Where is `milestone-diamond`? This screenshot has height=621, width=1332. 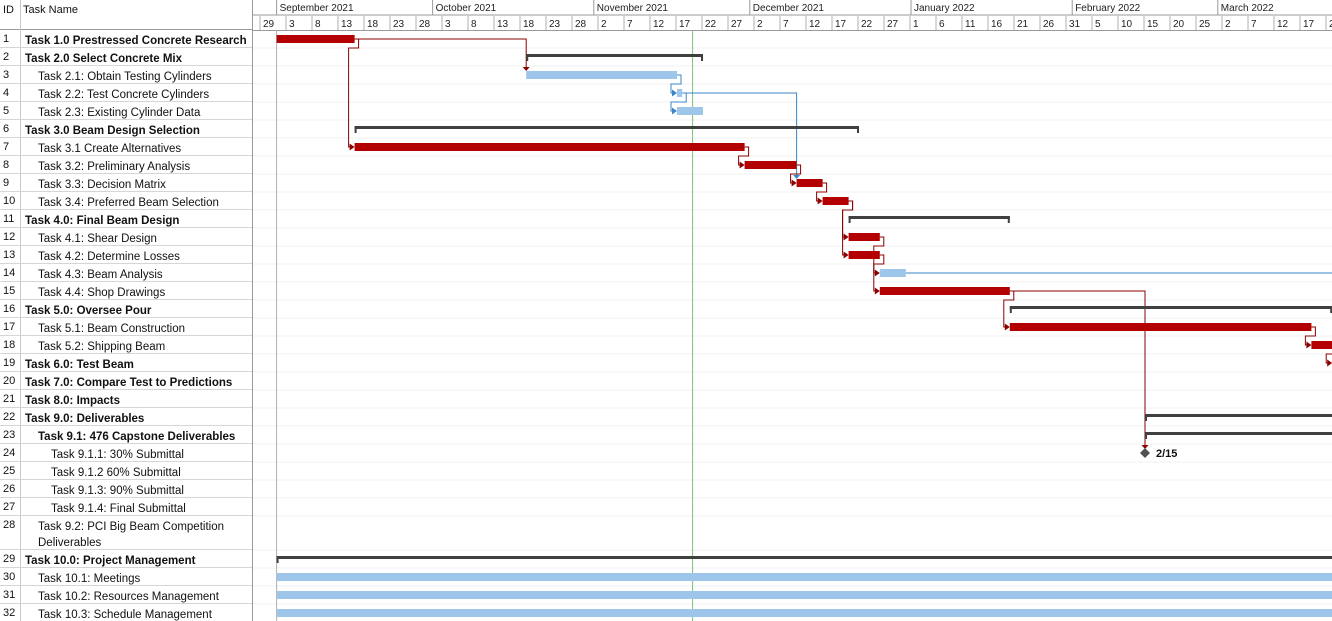 milestone-diamond is located at coordinates (1145, 453).